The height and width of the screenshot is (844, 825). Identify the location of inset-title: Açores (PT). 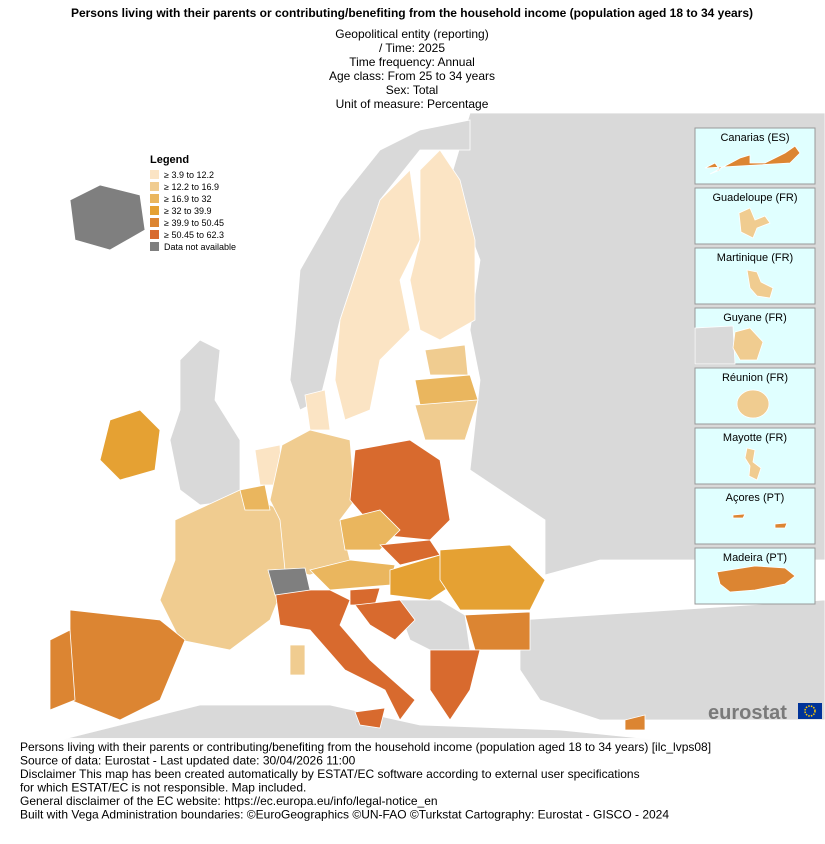
(755, 498).